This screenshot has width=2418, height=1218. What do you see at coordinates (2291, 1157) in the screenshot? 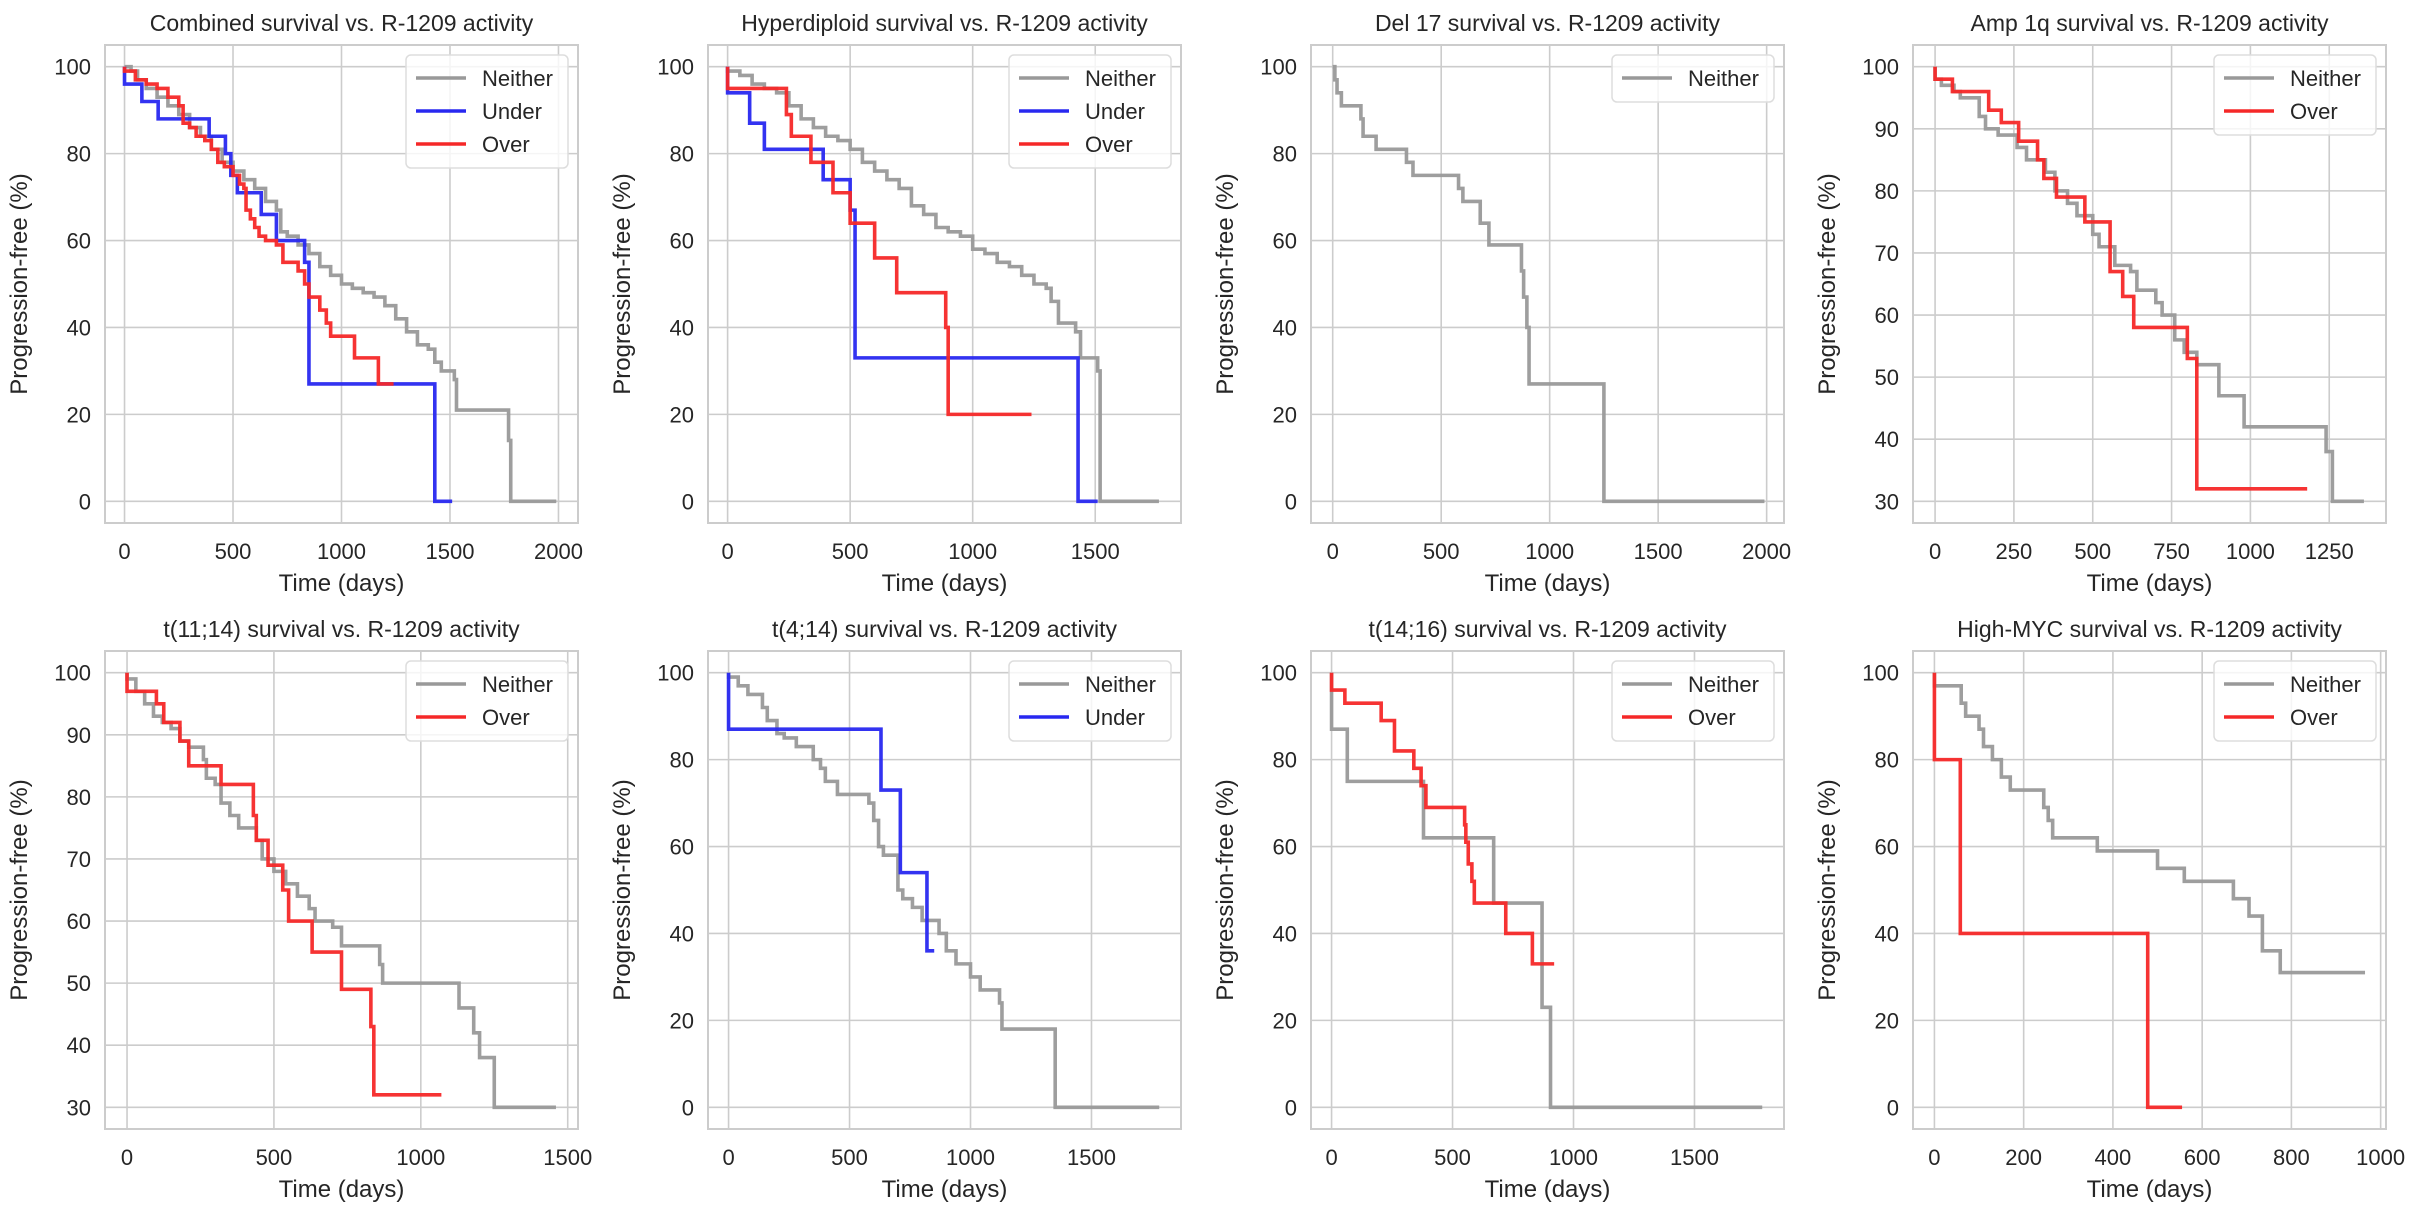
I see `x-tick-label: 800` at bounding box center [2291, 1157].